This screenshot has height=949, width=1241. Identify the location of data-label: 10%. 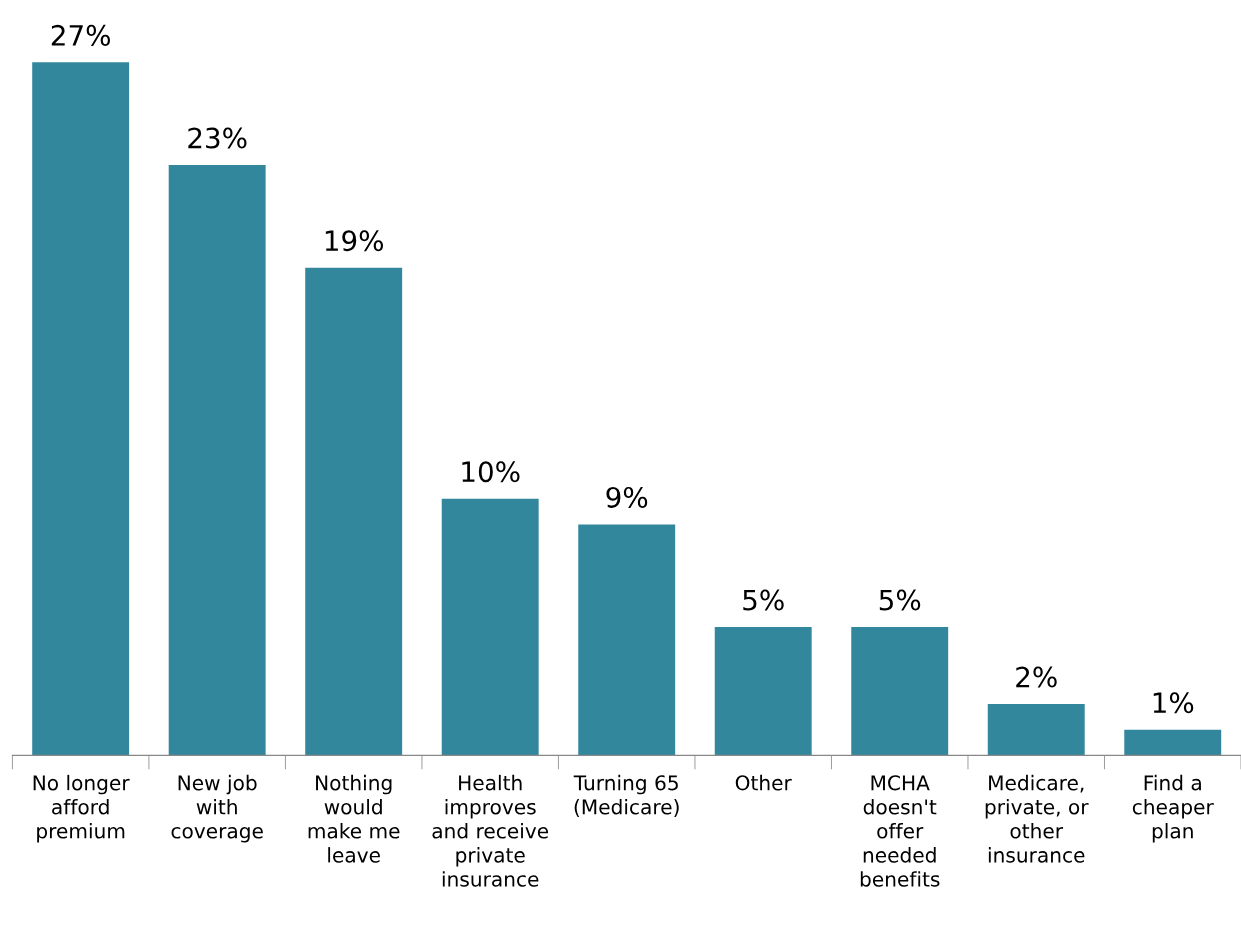
(491, 472).